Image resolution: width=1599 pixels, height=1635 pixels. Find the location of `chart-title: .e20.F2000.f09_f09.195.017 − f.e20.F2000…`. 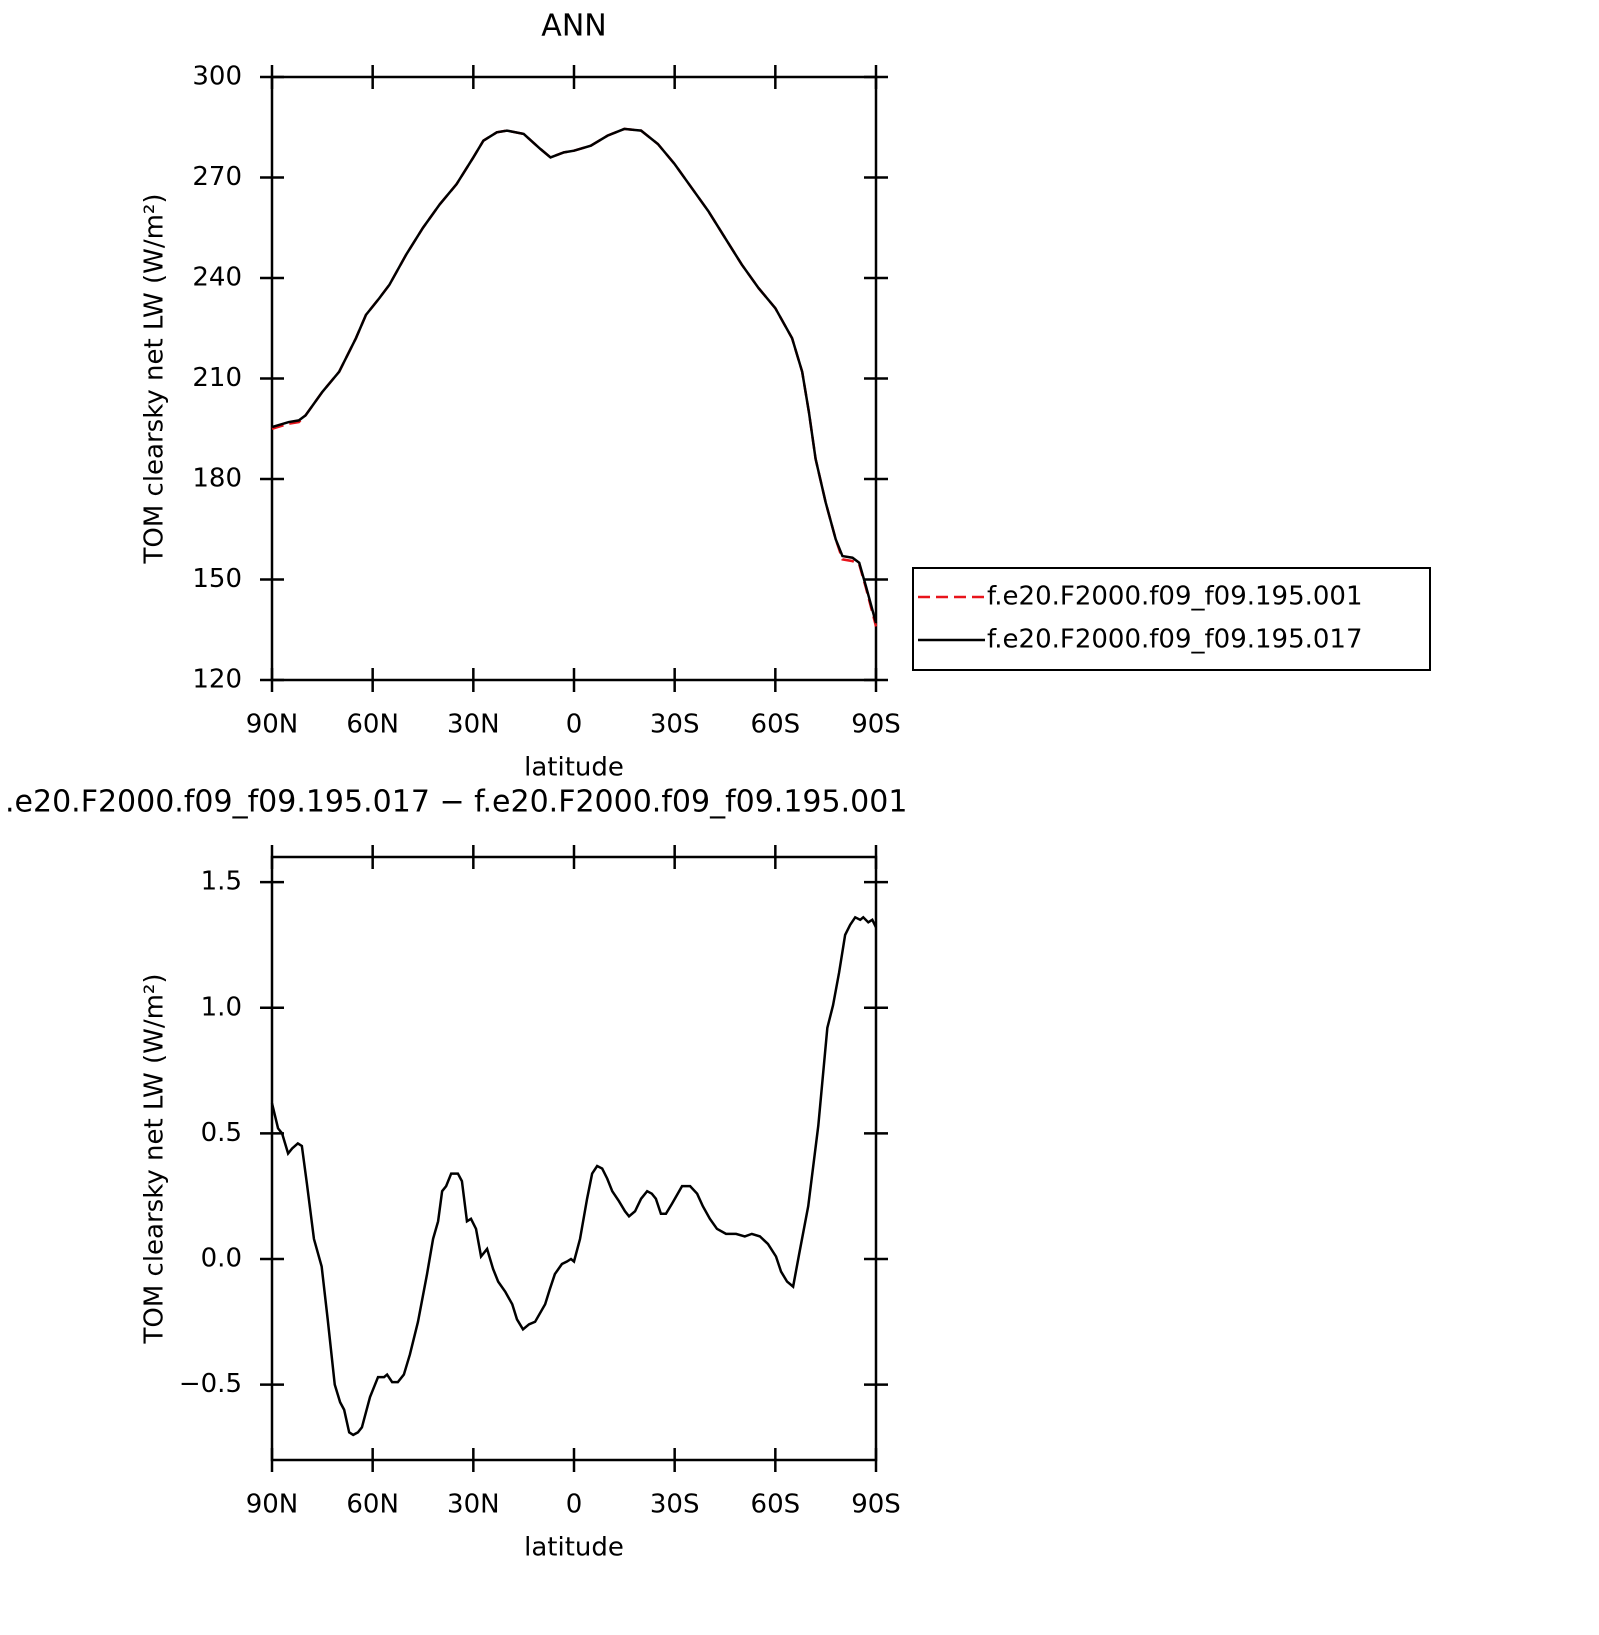

chart-title: .e20.F2000.f09_f09.195.017 − f.e20.F2000… is located at coordinates (456, 802).